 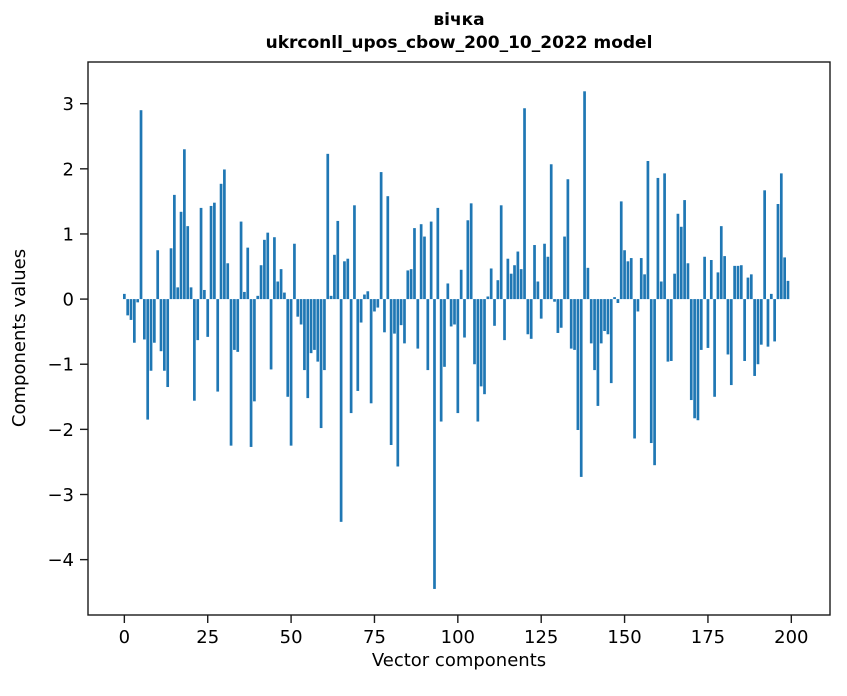 I want to click on x-tick-label: 50, so click(x=291, y=637).